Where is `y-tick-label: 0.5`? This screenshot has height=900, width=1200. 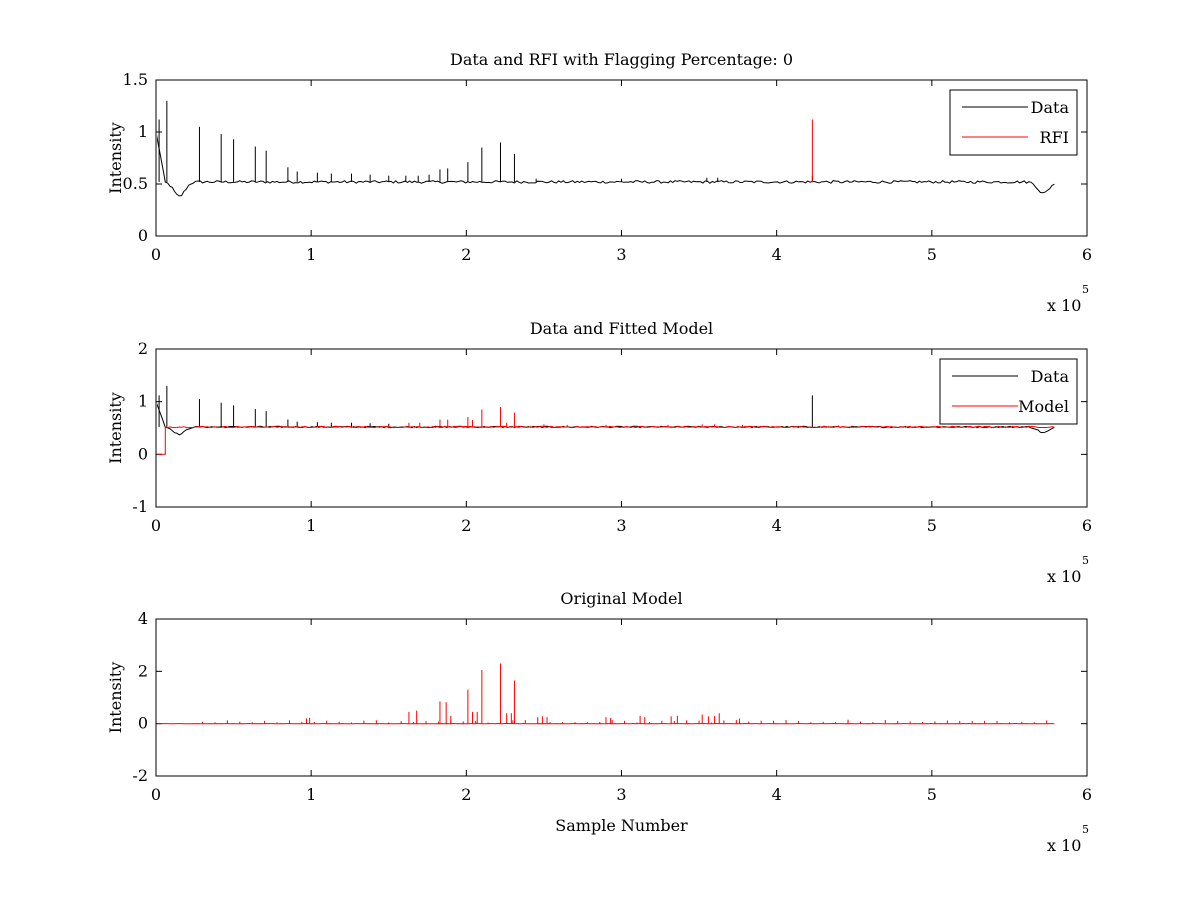 y-tick-label: 0.5 is located at coordinates (135, 183).